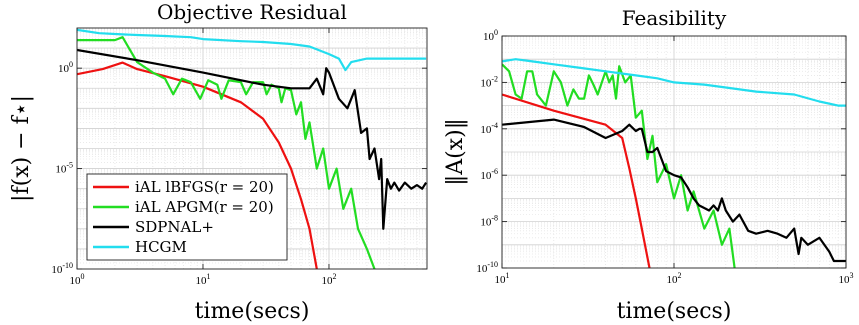 This screenshot has height=325, width=859. What do you see at coordinates (455, 151) in the screenshot?
I see `y-axis-label: ‖A(x)‖` at bounding box center [455, 151].